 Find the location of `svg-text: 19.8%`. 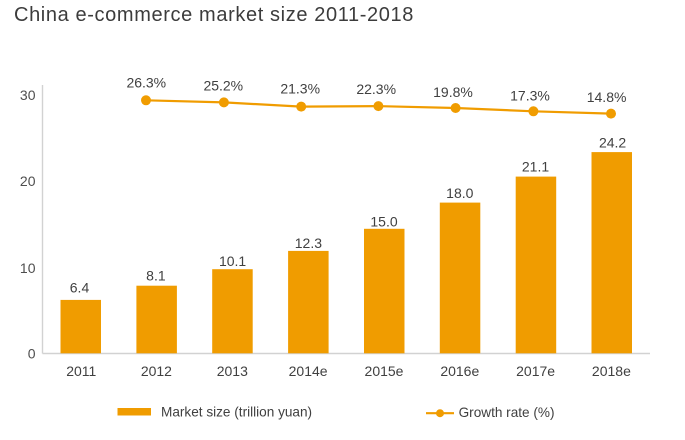

svg-text: 19.8% is located at coordinates (453, 92).